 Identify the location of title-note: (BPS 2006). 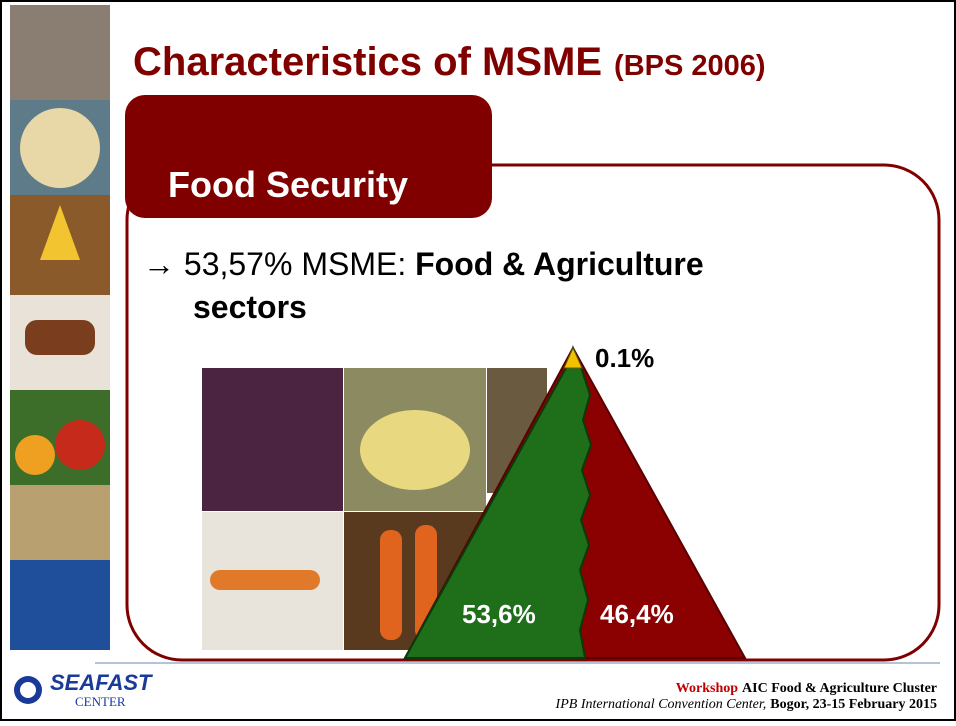
(690, 66).